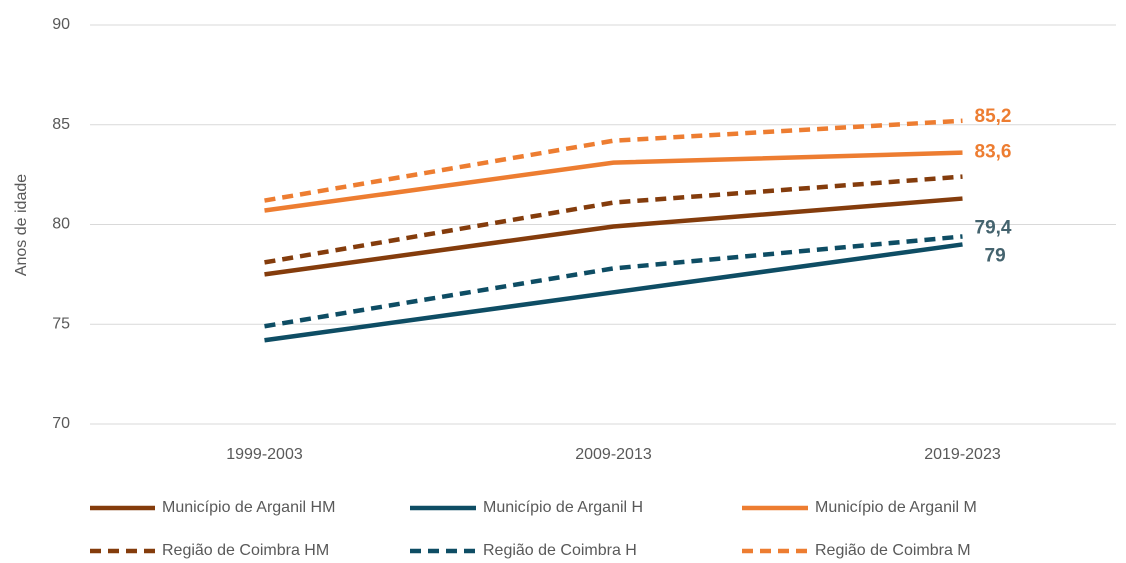  Describe the element at coordinates (893, 550) in the screenshot. I see `legend-label: Região de Coimbra M` at that location.